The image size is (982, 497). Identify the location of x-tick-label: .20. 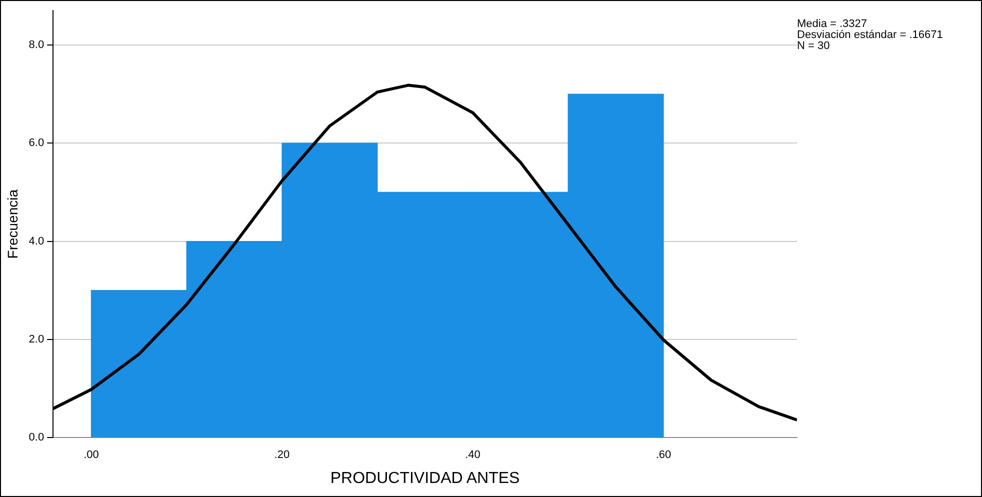
(282, 455).